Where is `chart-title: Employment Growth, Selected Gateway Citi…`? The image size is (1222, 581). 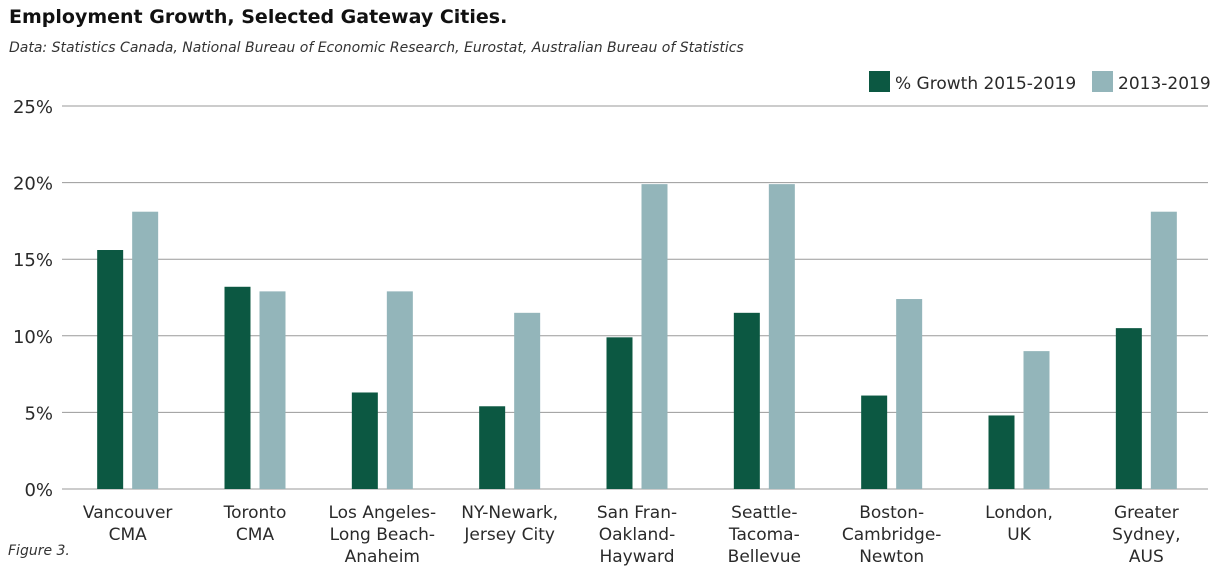
chart-title: Employment Growth, Selected Gateway Citi… is located at coordinates (258, 17).